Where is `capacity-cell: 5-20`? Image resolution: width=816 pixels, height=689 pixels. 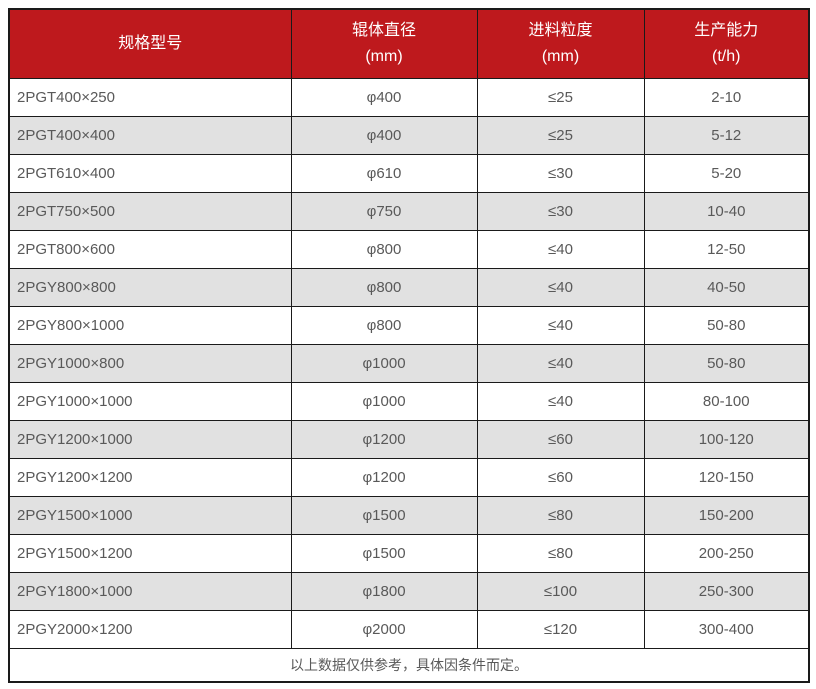 capacity-cell: 5-20 is located at coordinates (726, 173).